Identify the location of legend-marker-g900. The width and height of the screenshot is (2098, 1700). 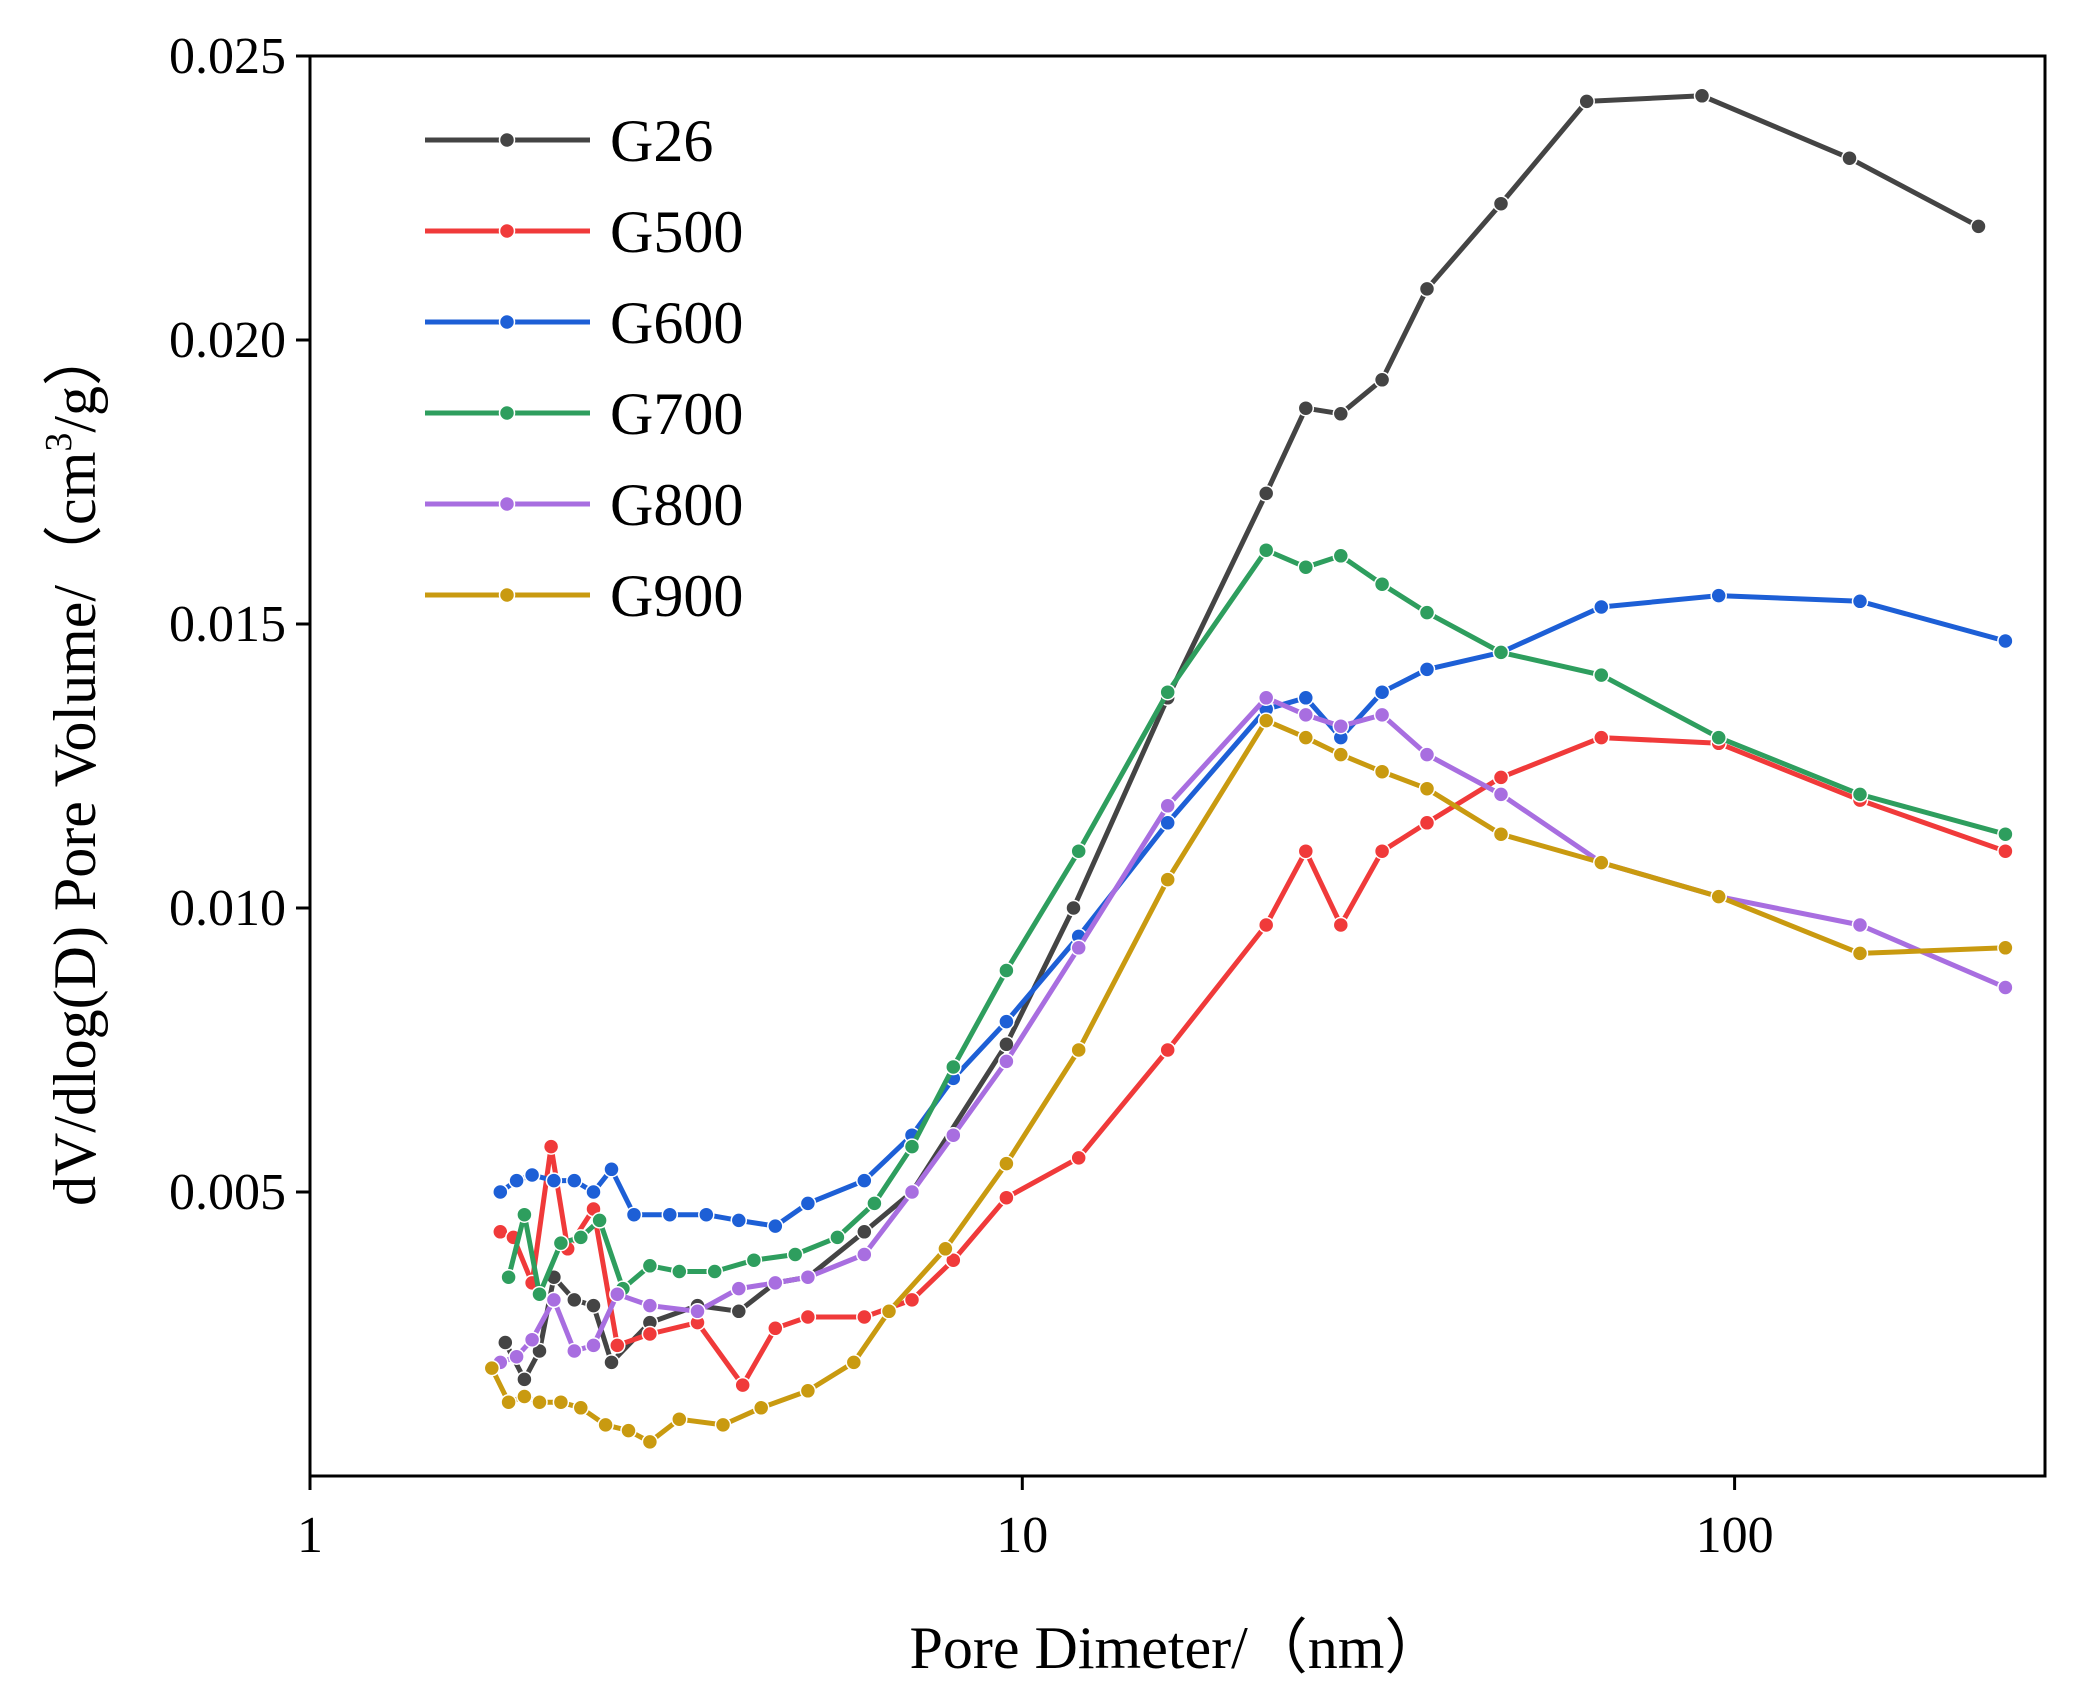
(507, 595).